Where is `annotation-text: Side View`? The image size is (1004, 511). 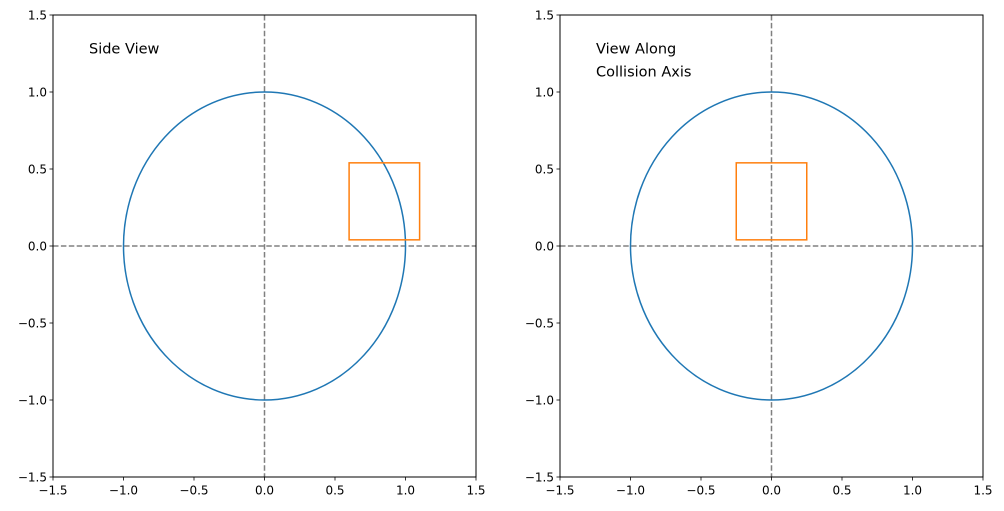 annotation-text: Side View is located at coordinates (124, 50).